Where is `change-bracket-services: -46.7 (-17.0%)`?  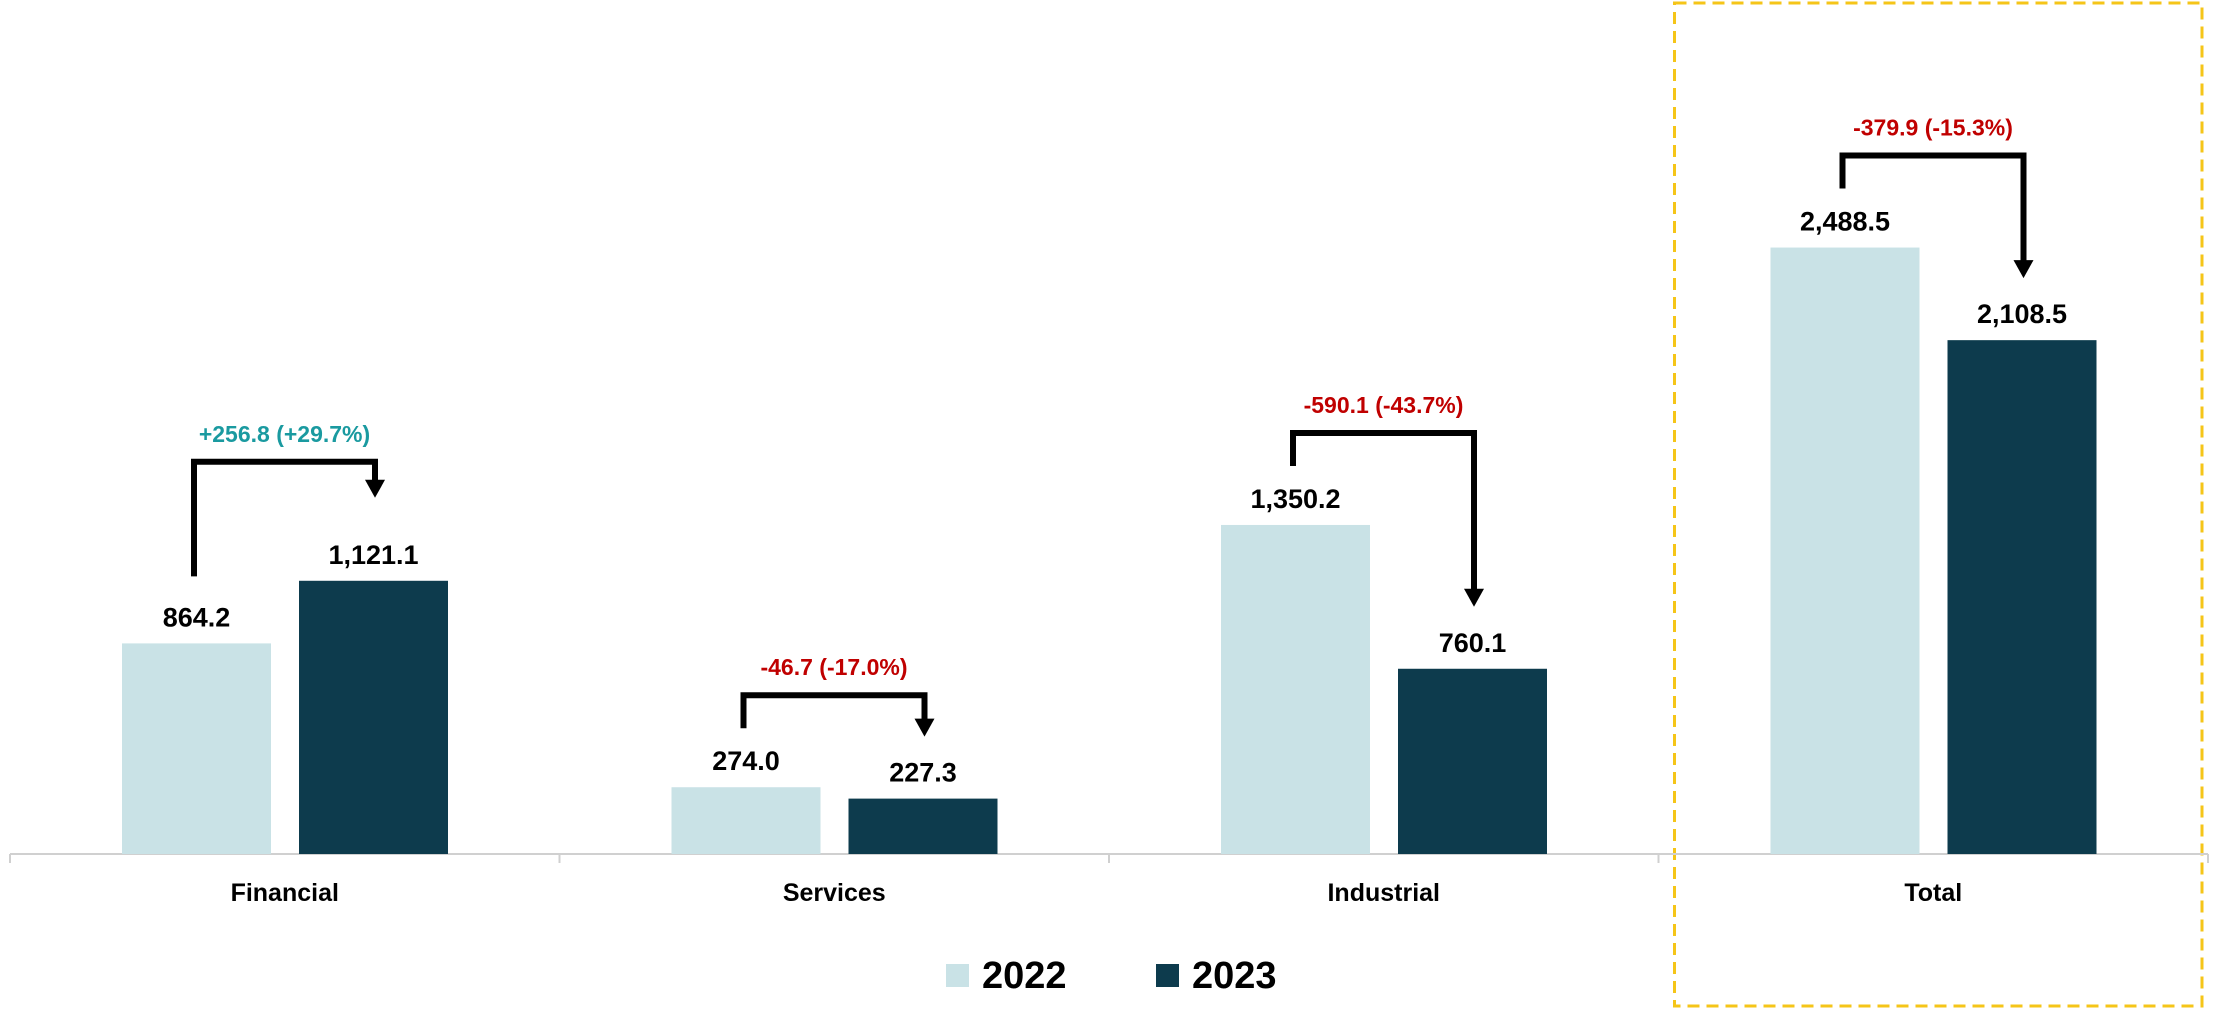
change-bracket-services: -46.7 (-17.0%) is located at coordinates (837, 695).